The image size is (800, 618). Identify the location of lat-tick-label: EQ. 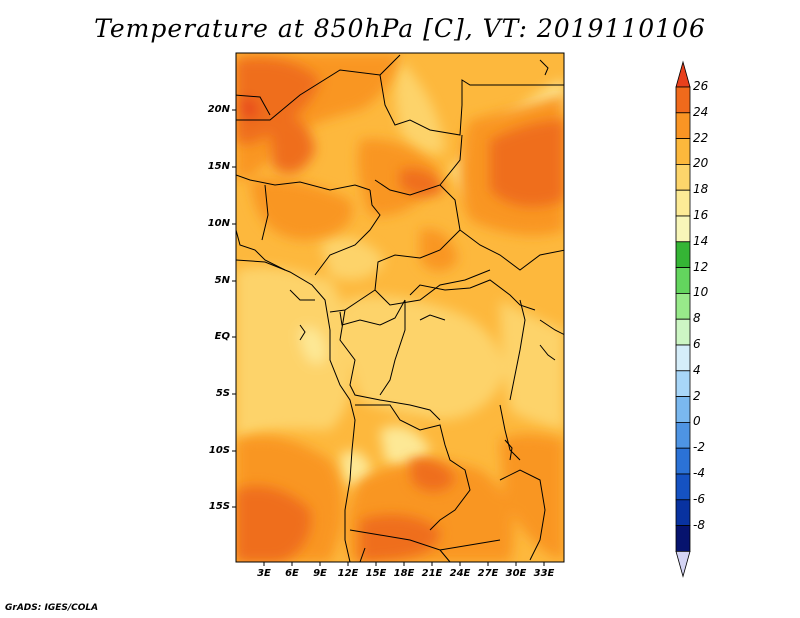
(222, 336).